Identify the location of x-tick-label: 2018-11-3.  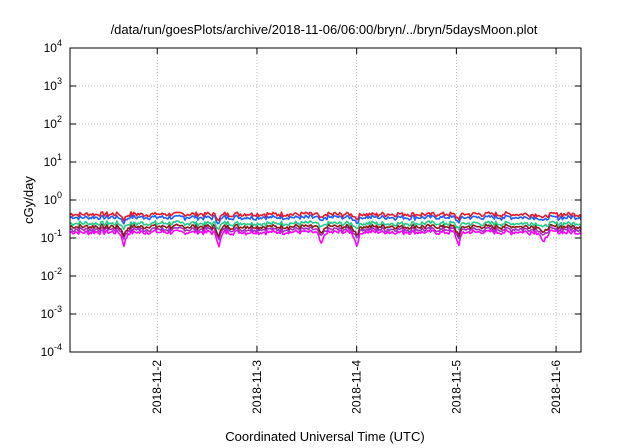
(257, 387).